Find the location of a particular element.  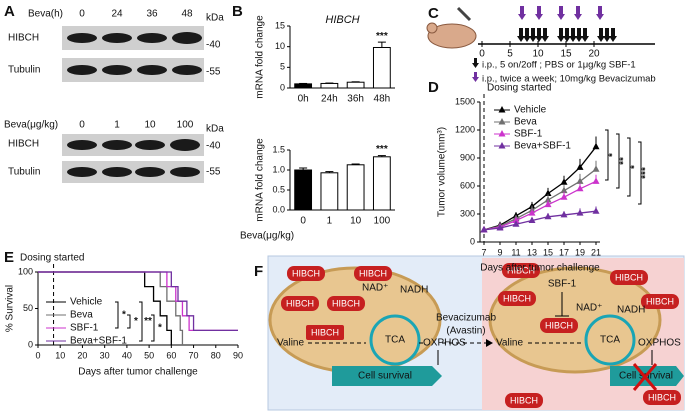

y-tick-label: 10 is located at coordinates (280, 46).